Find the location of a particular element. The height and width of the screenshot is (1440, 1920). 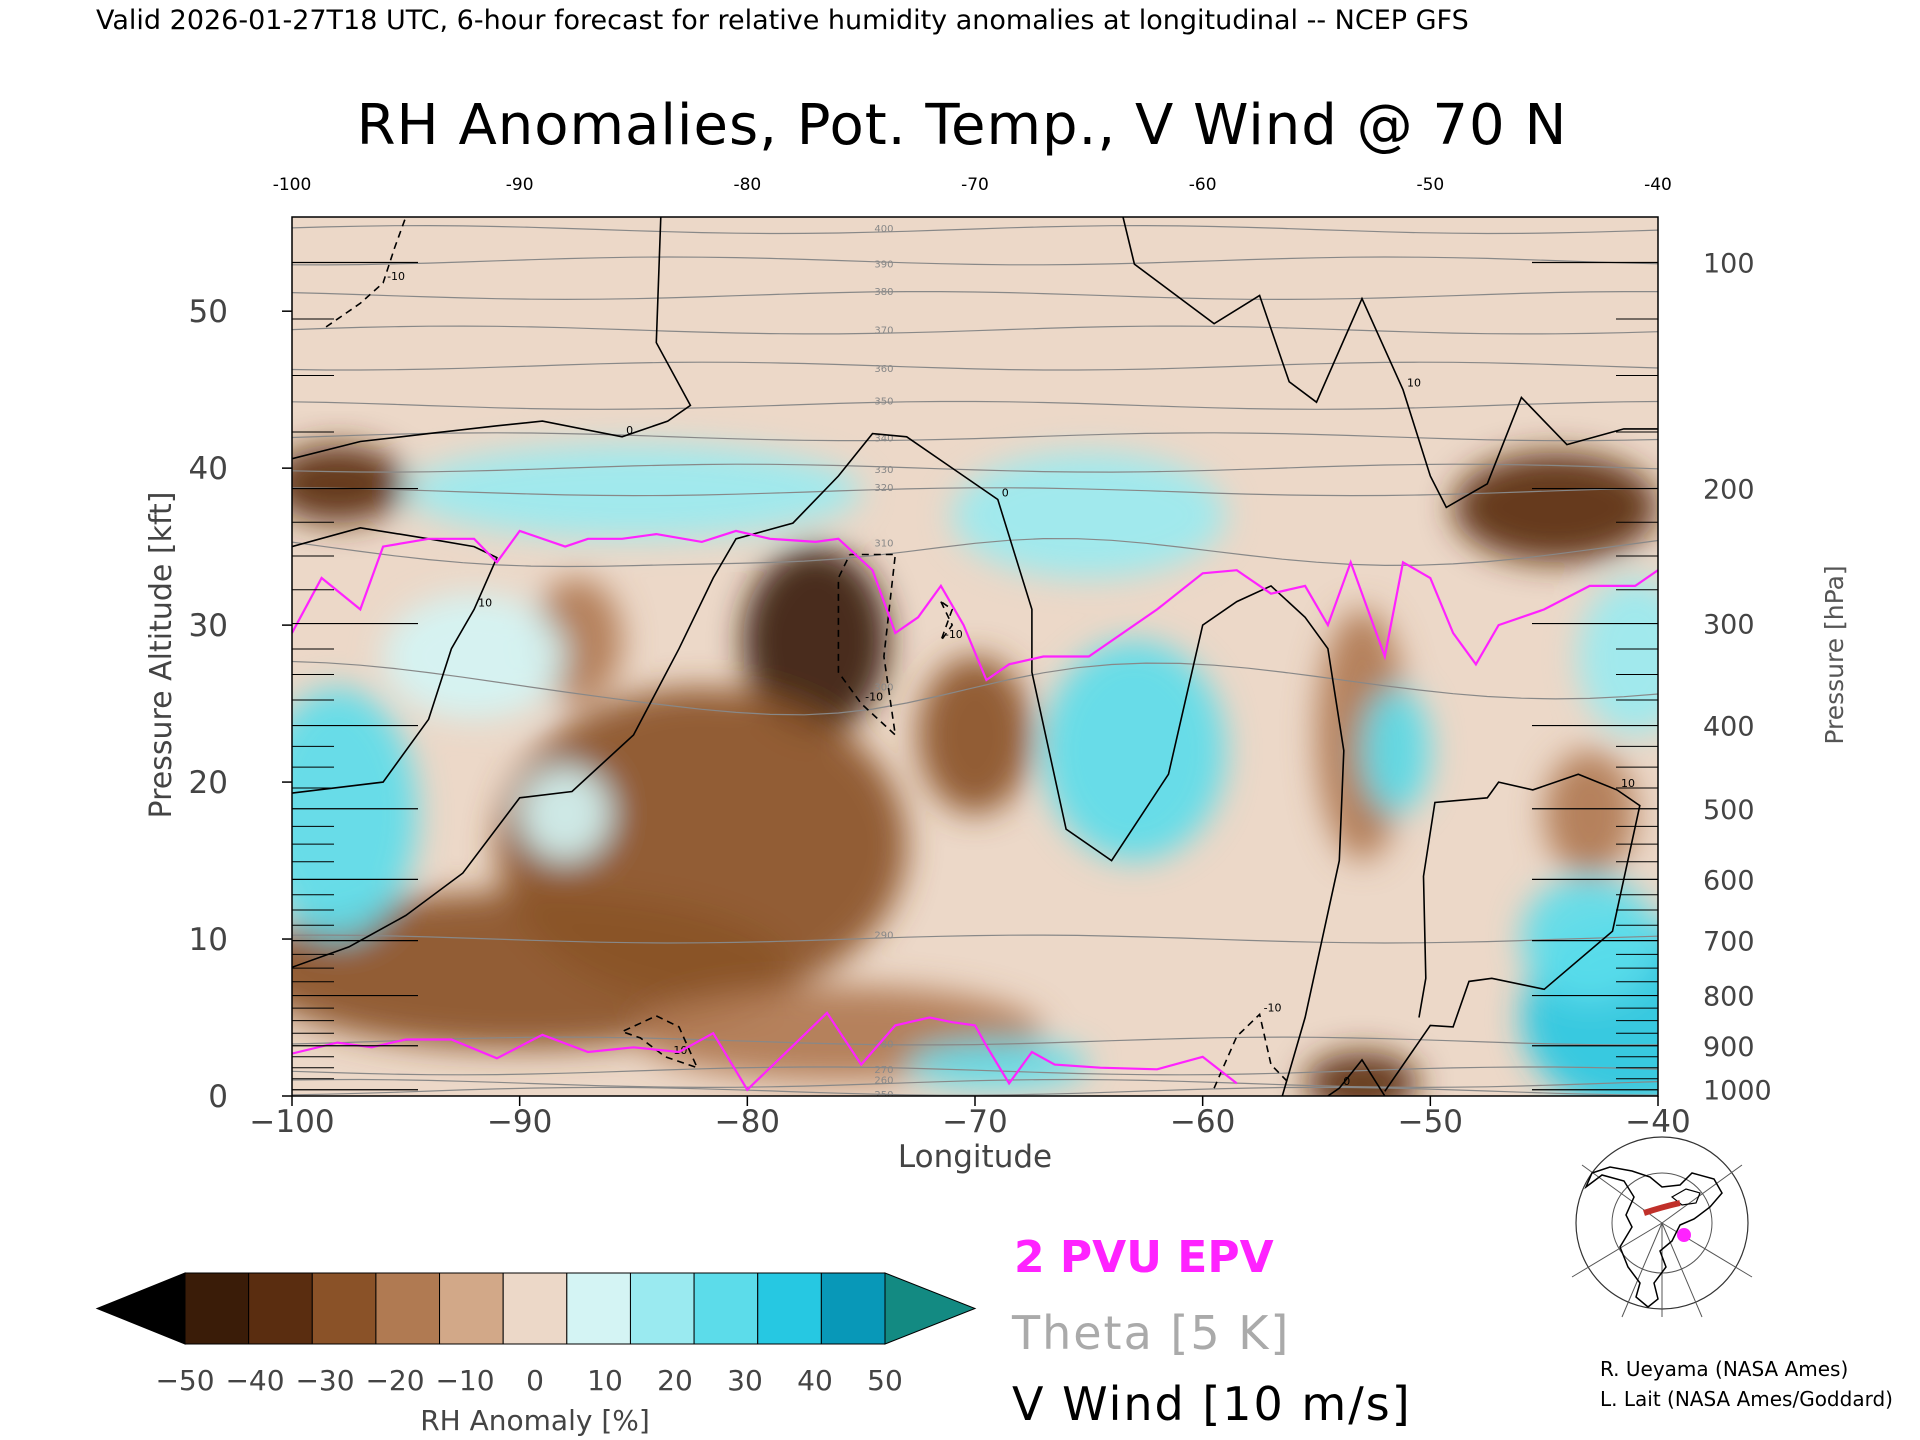

theta-contour-label: 360 is located at coordinates (883, 369).